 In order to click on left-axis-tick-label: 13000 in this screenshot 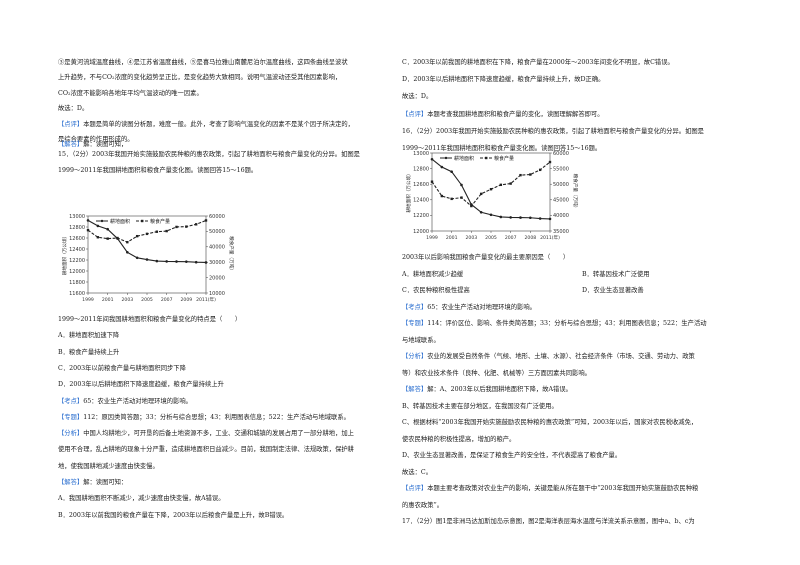, I will do `click(77, 217)`.